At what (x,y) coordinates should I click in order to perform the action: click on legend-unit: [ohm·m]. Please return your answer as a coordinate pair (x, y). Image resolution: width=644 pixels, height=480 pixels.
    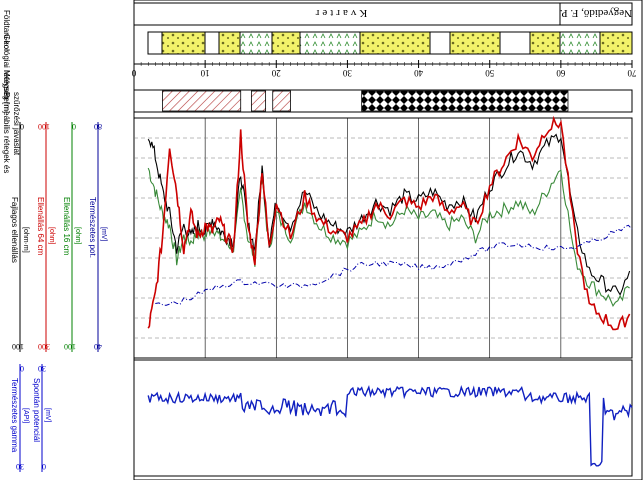
    Looking at the image, I should click on (25, 240).